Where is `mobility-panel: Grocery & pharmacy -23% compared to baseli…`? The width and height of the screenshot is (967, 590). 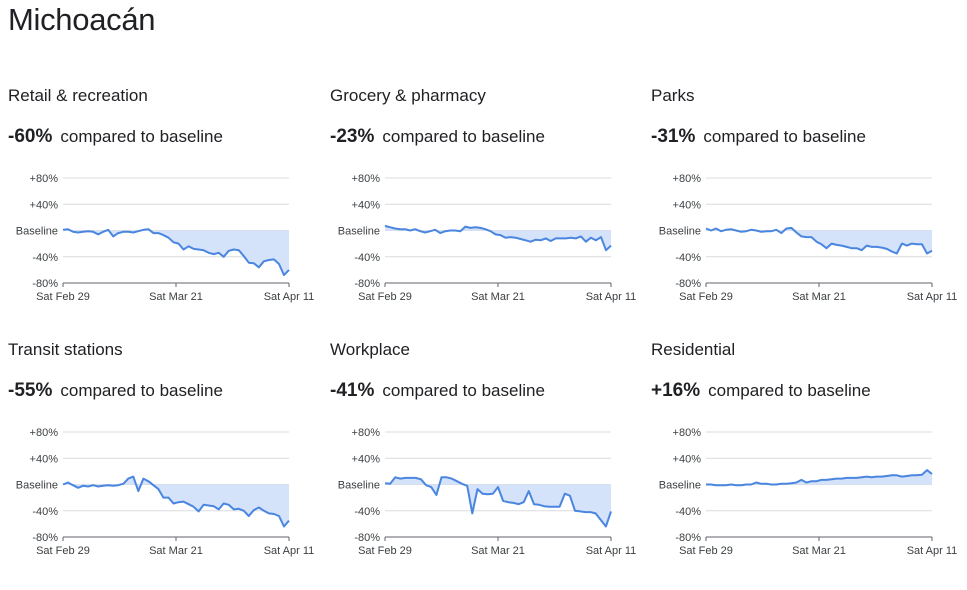 mobility-panel: Grocery & pharmacy -23% compared to baseli… is located at coordinates (490, 211).